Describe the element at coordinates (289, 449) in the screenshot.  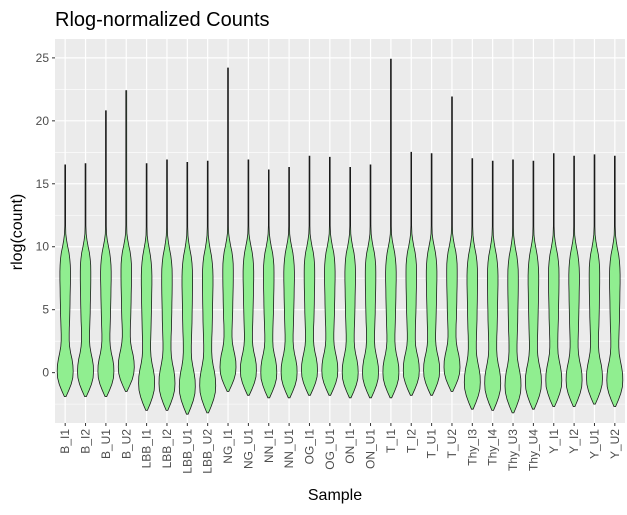
I see `x-tick-label: NN_U1` at that location.